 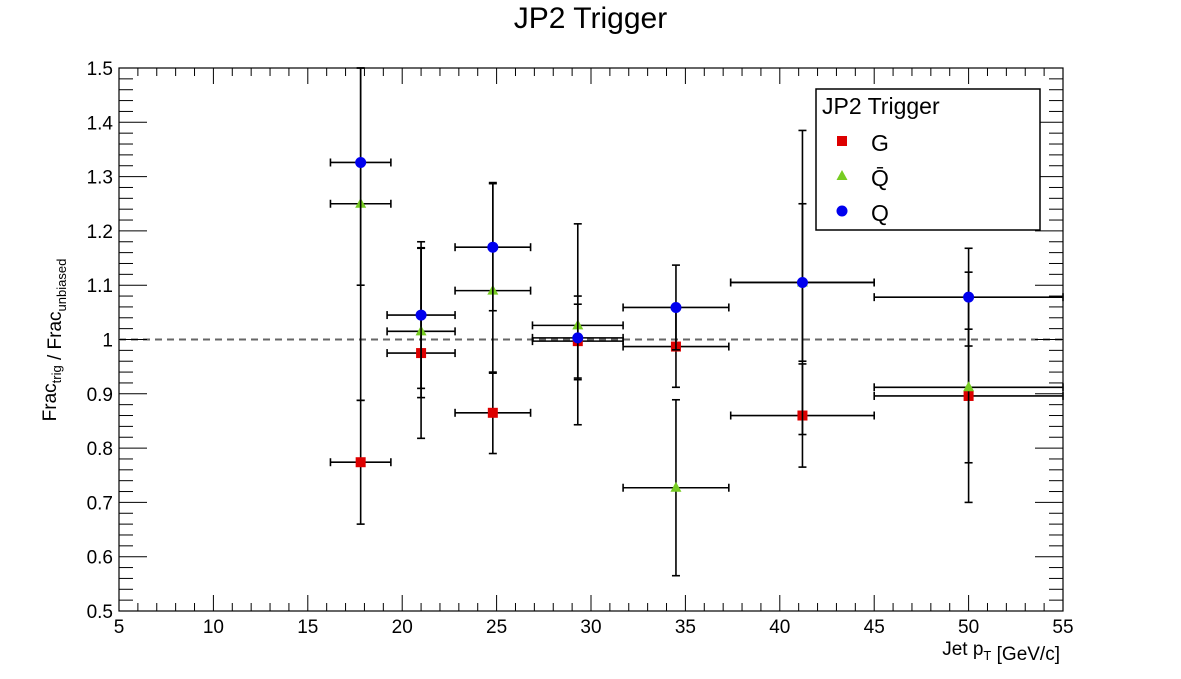 I want to click on label-part: trig, so click(x=56, y=374).